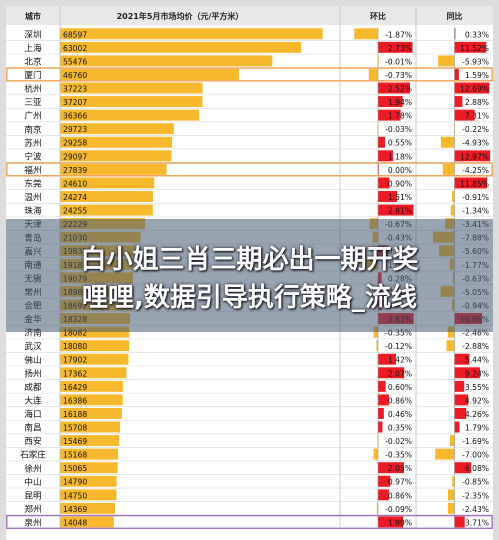 This screenshot has height=540, width=499. I want to click on yoy-label: -2.43%, so click(475, 509).